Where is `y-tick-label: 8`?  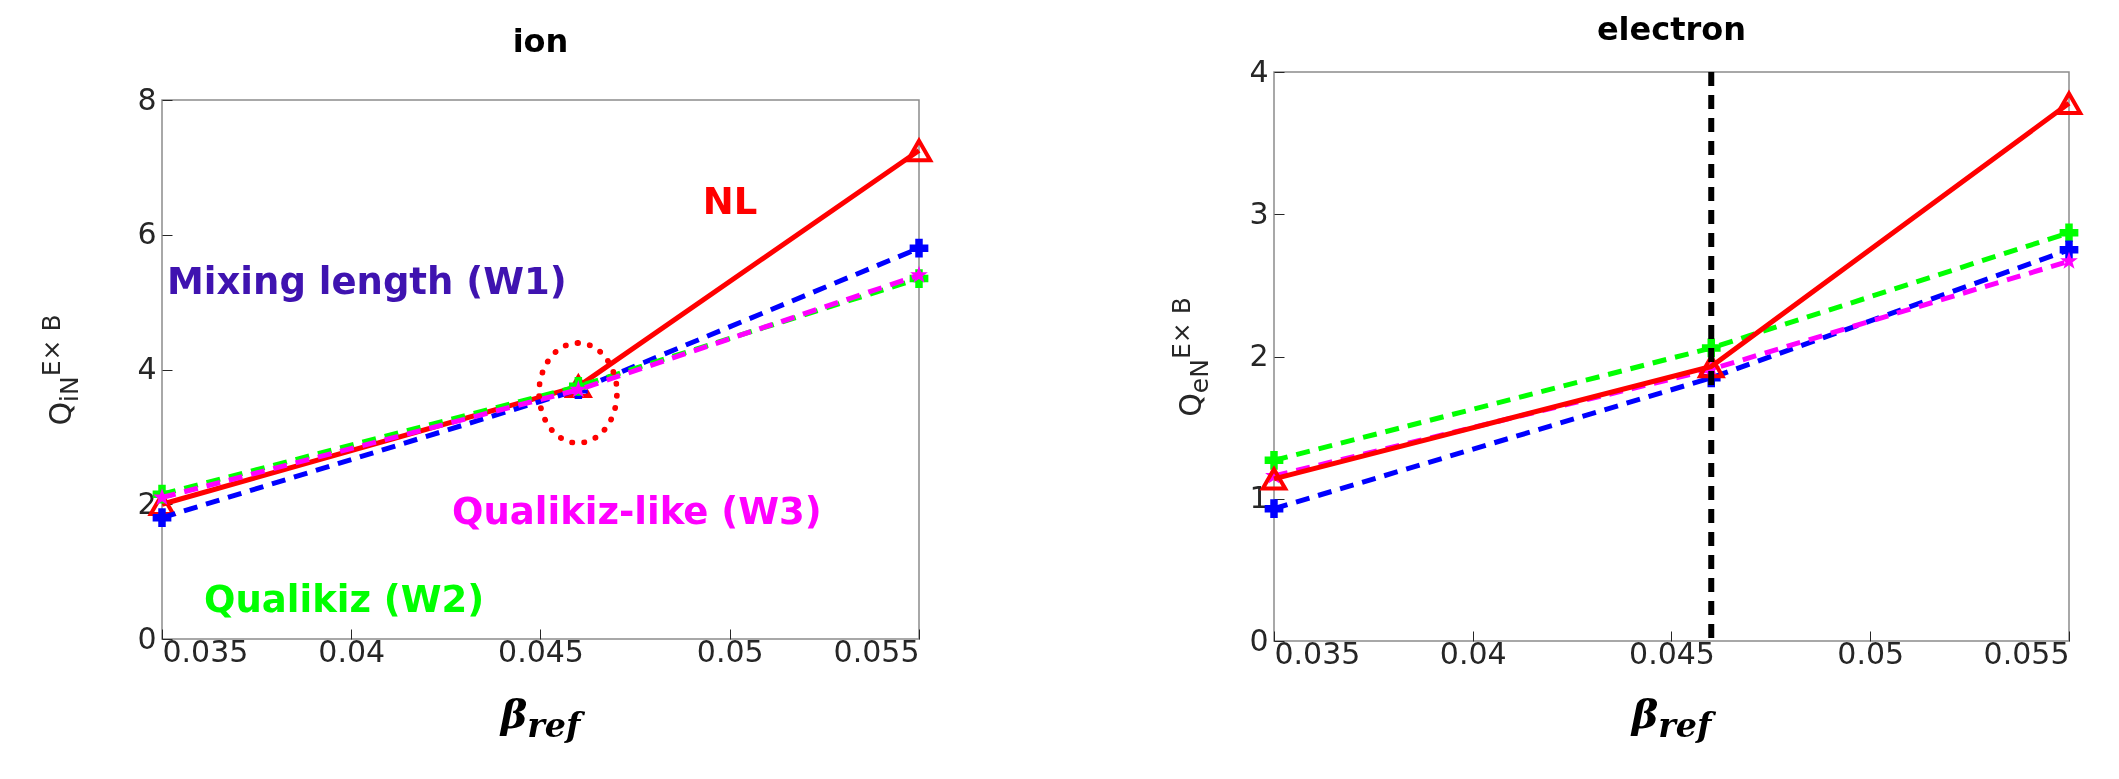
y-tick-label: 8 is located at coordinates (147, 99).